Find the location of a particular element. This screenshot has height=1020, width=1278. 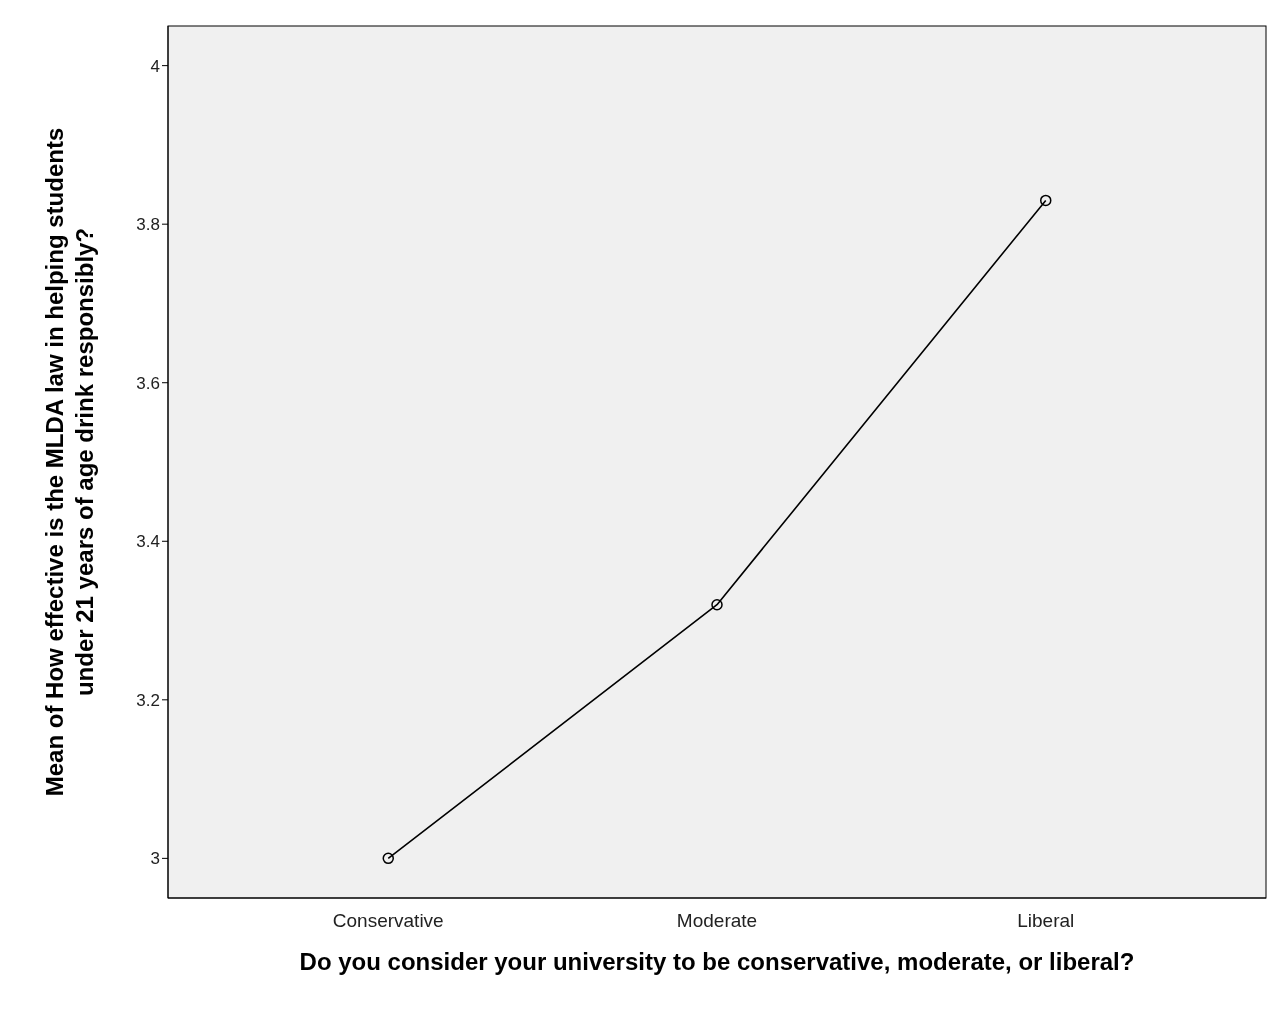

x-tick-label: Moderate is located at coordinates (717, 921).